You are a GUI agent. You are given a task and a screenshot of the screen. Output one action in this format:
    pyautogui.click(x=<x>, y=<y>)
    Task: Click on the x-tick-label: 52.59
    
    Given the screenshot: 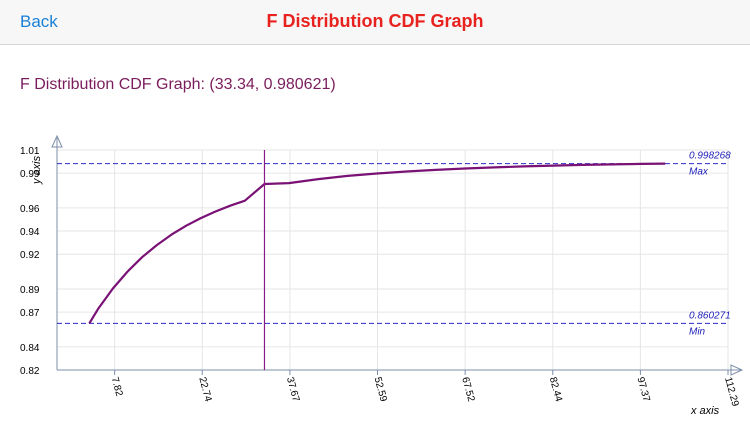 What is the action you would take?
    pyautogui.click(x=380, y=389)
    